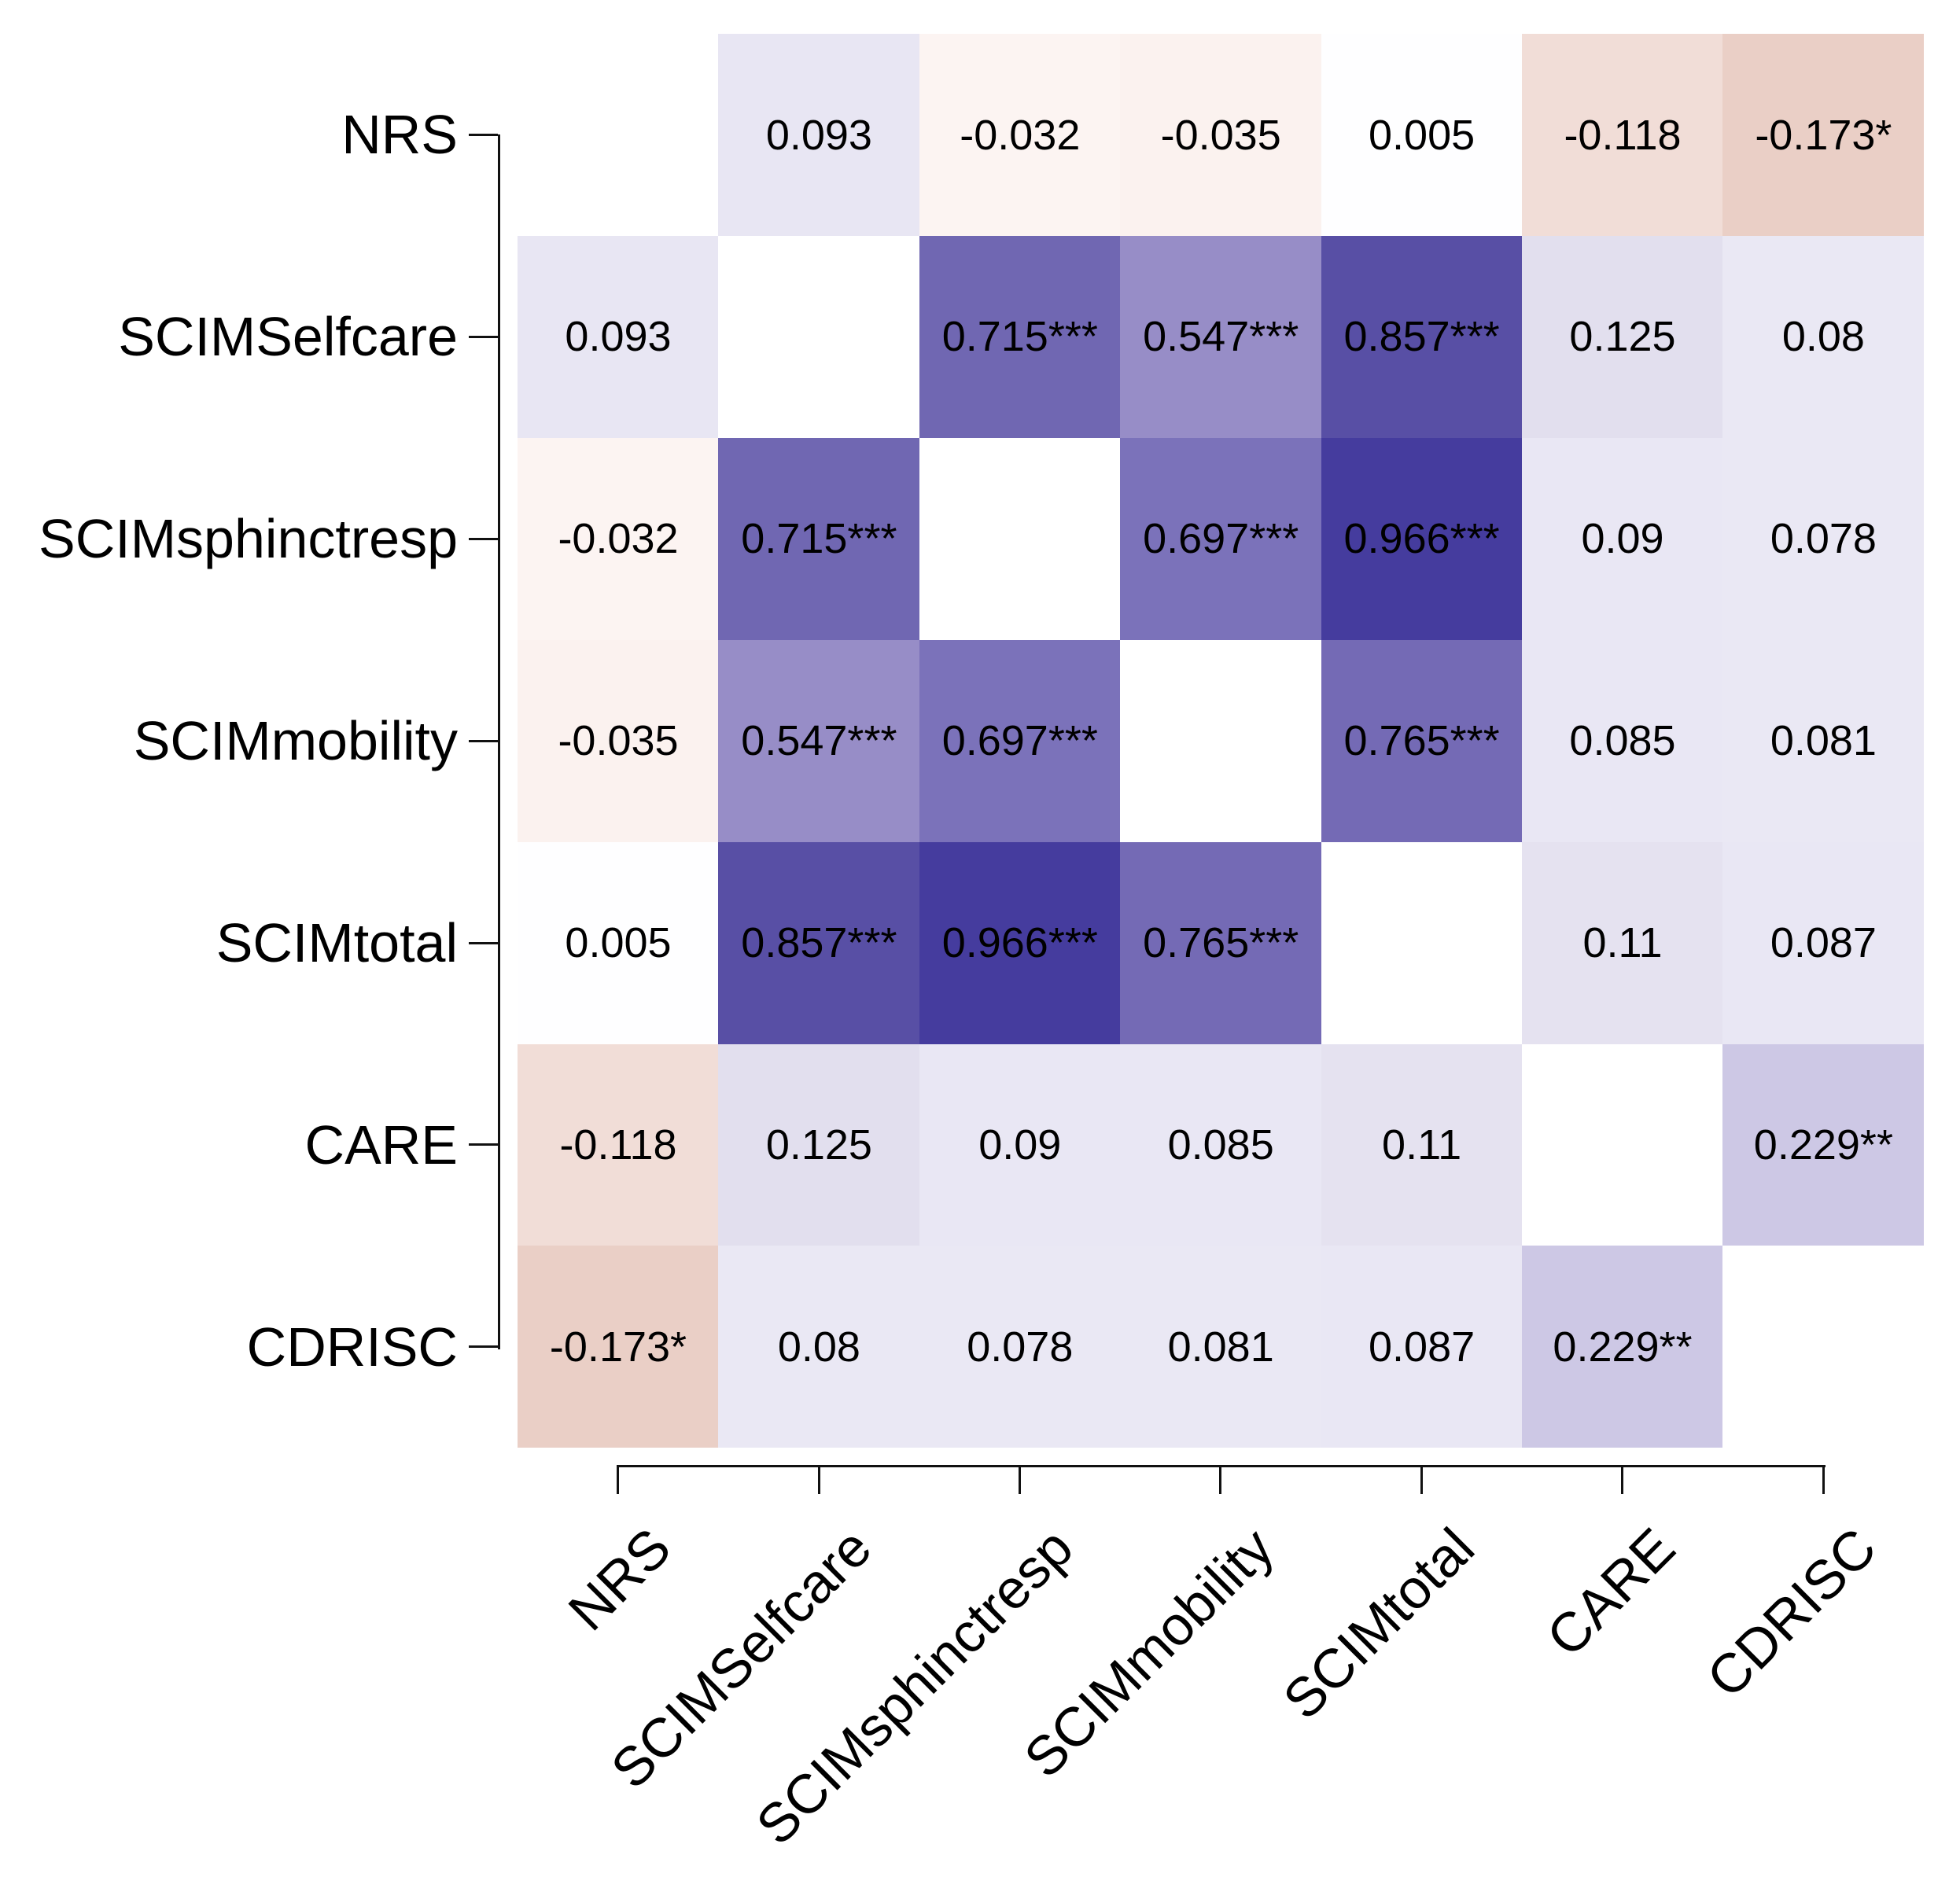 Image resolution: width=1960 pixels, height=1877 pixels. What do you see at coordinates (1422, 337) in the screenshot?
I see `matrix-cell-SCIMSelfcare-SCIMtotal: 0.857***` at bounding box center [1422, 337].